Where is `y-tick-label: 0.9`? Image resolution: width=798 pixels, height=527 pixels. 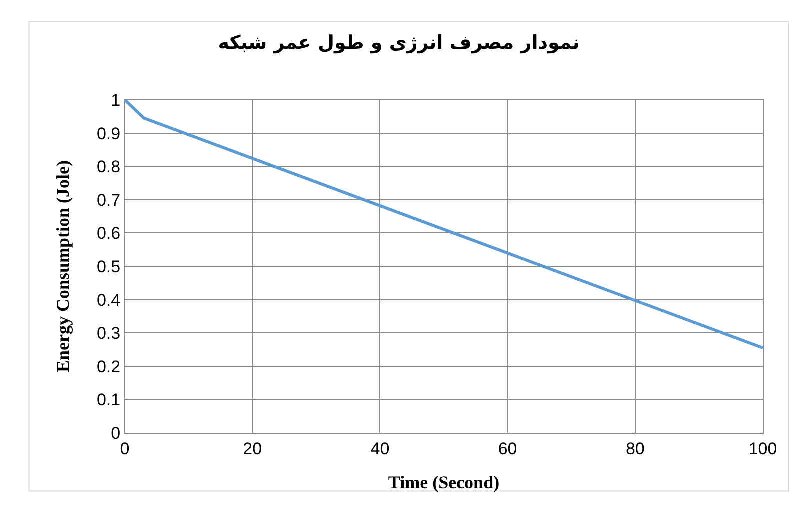
y-tick-label: 0.9 is located at coordinates (108, 134).